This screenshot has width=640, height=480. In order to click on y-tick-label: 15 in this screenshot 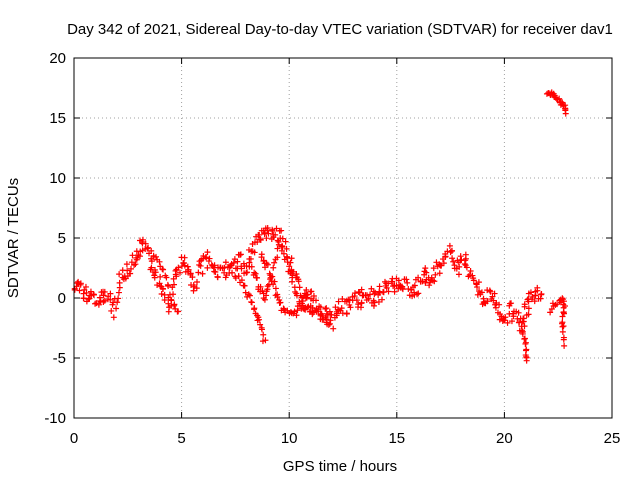, I will do `click(57, 118)`.